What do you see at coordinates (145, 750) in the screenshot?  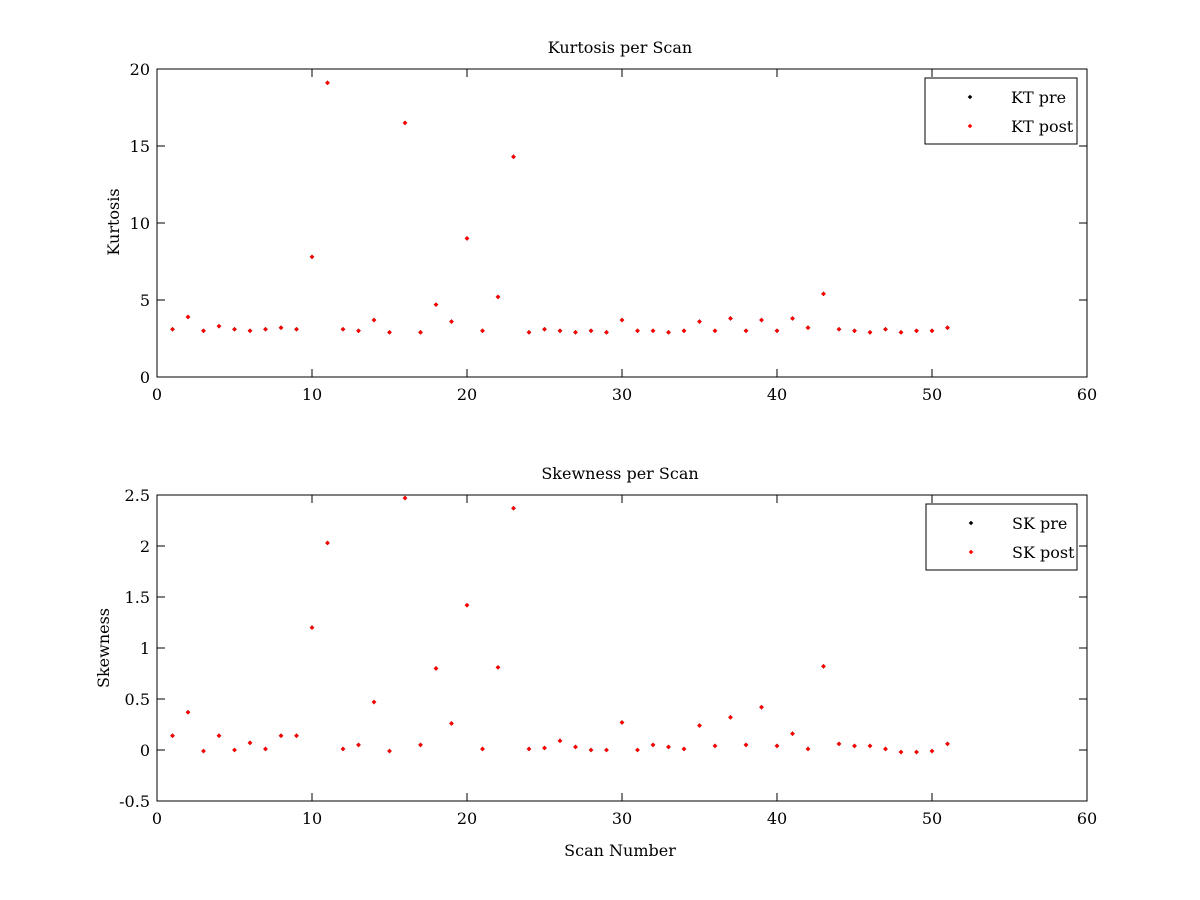 I see `y-tick-label: 0` at bounding box center [145, 750].